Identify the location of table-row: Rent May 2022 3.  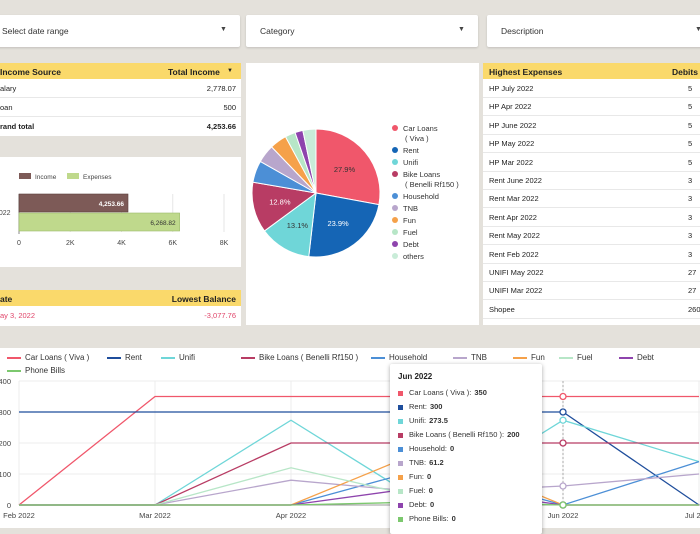
(591, 236).